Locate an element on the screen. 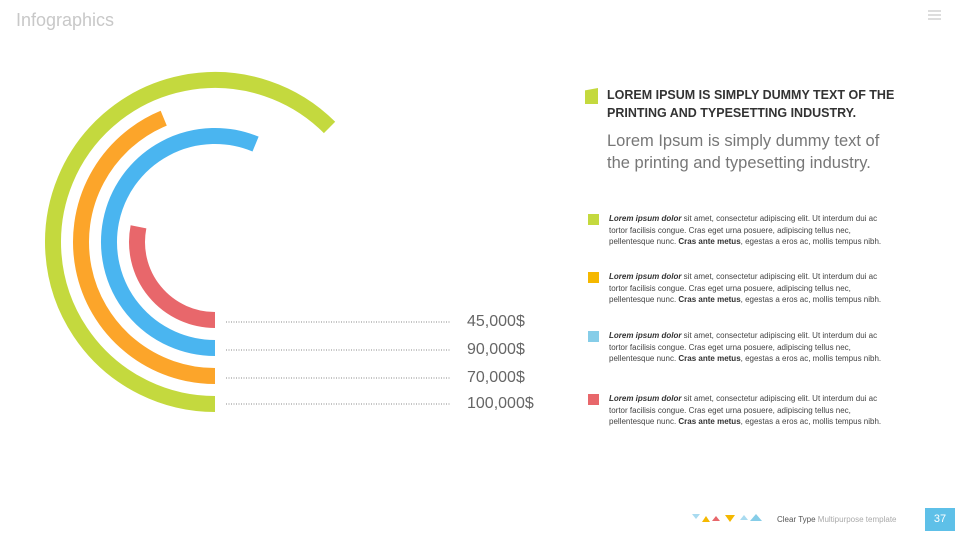 The image size is (955, 537). footer-text: Clear Type Multipurpose template is located at coordinates (837, 519).